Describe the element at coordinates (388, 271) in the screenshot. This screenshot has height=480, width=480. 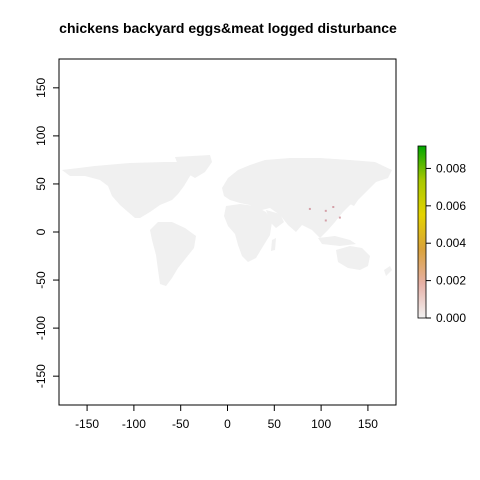
I see `land-new-zealand` at that location.